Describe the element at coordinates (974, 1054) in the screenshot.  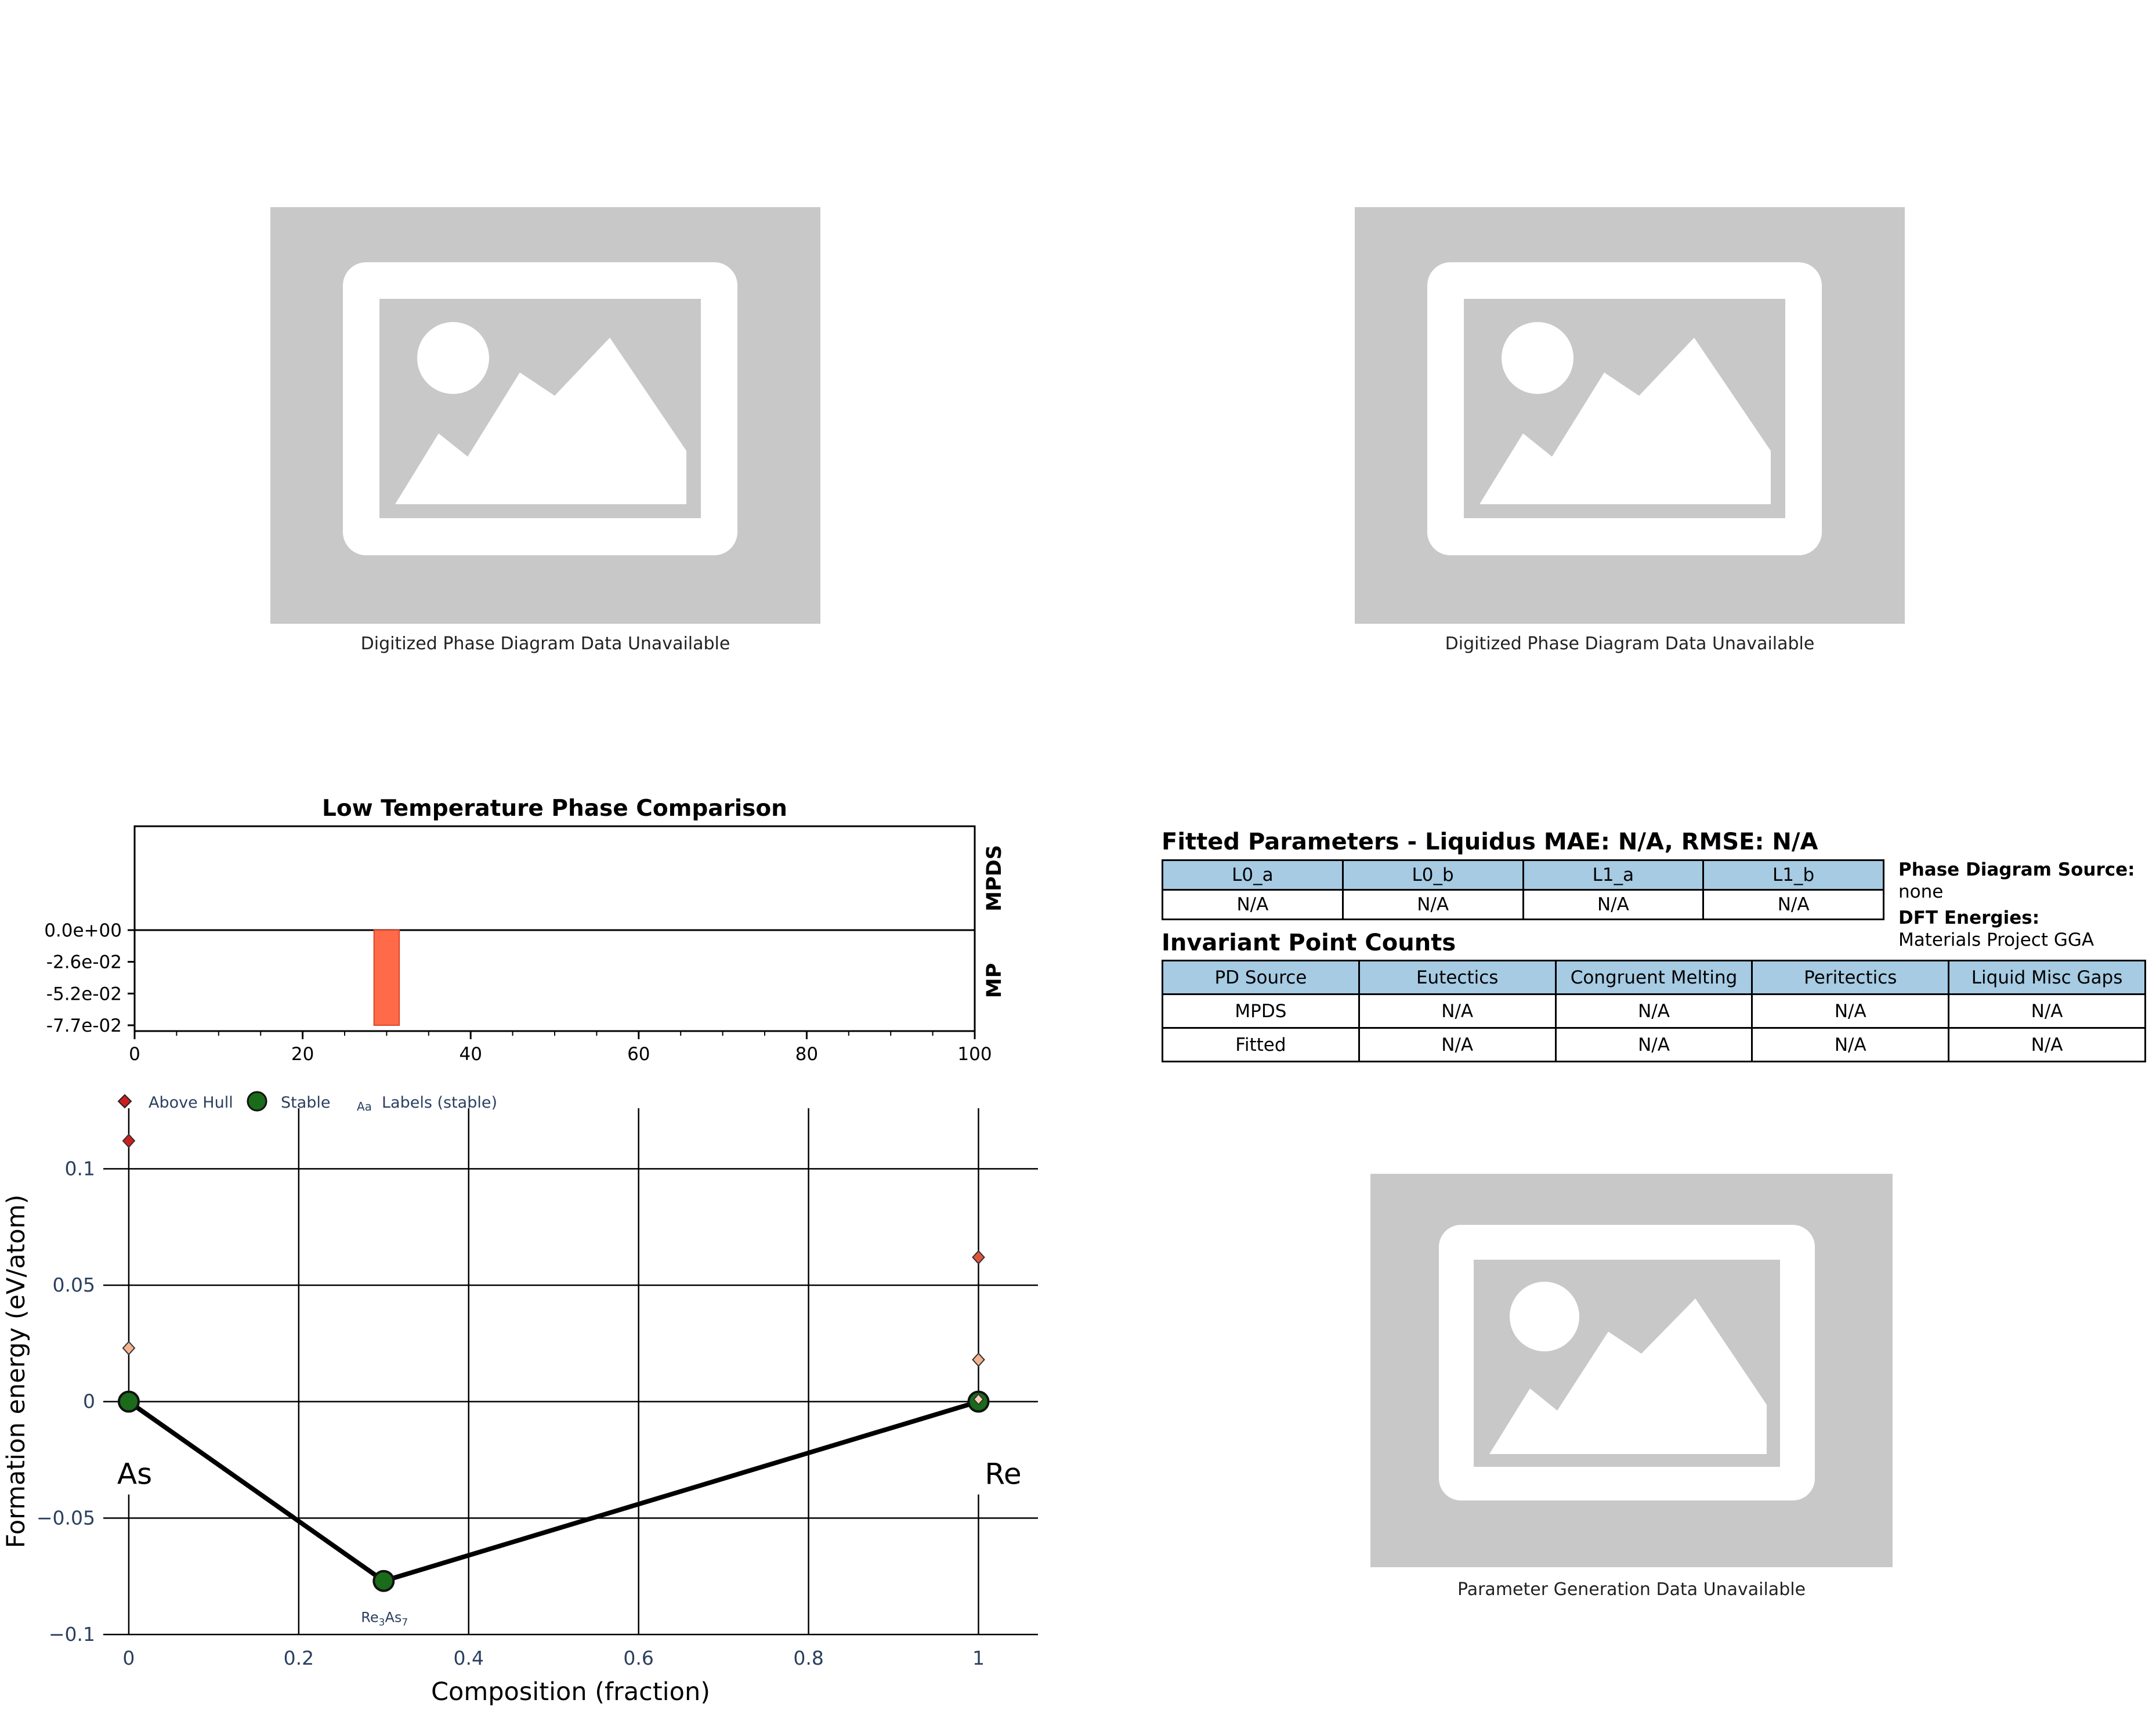
I see `x-tick-label: 100` at that location.